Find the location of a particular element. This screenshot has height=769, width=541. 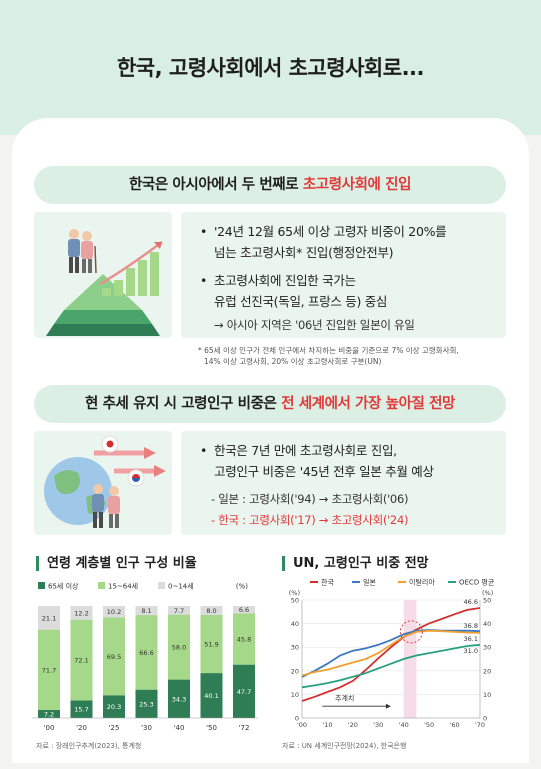

aging-illustration-panel is located at coordinates (103, 275).